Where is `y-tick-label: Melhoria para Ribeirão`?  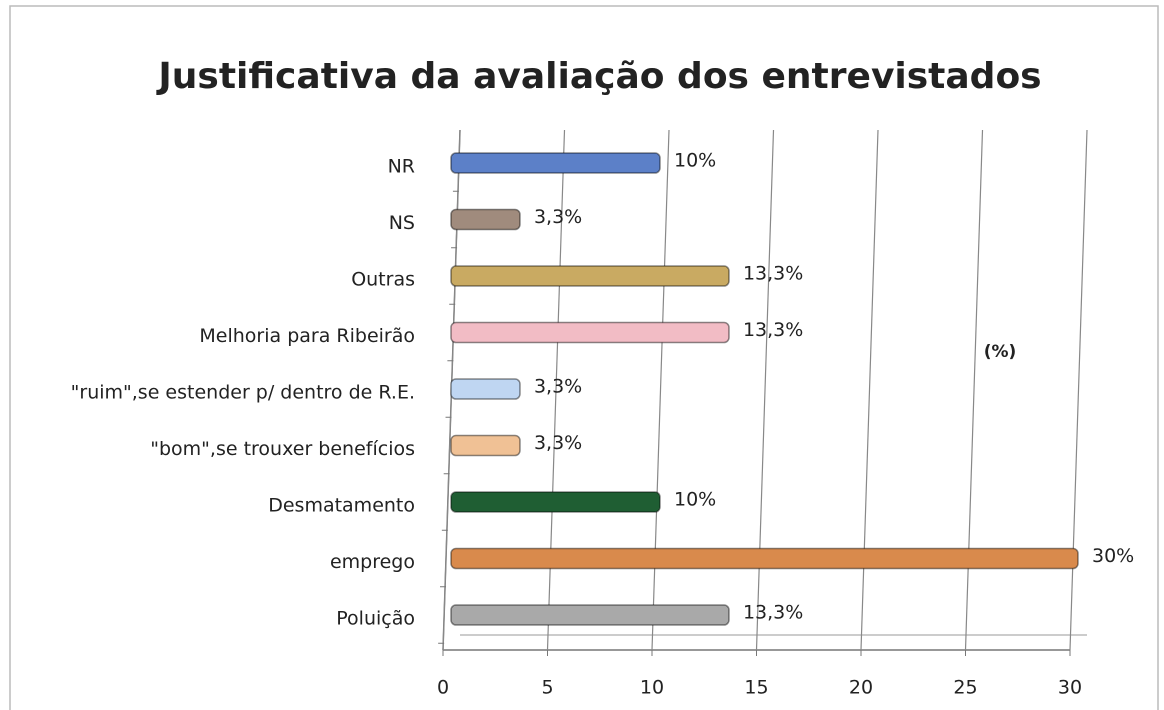 y-tick-label: Melhoria para Ribeirão is located at coordinates (307, 336).